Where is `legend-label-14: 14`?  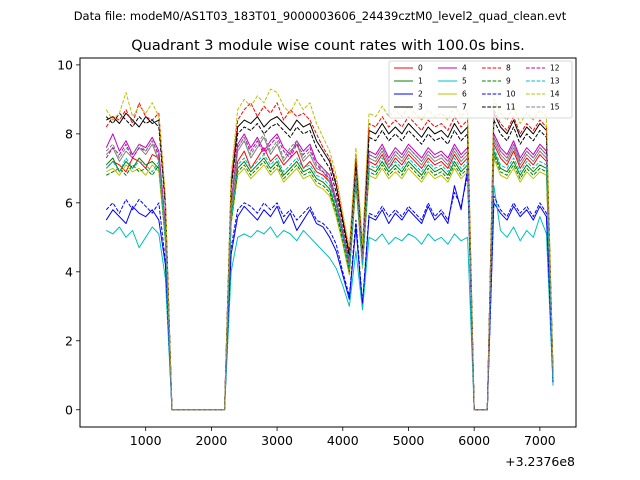 legend-label-14: 14 is located at coordinates (555, 94).